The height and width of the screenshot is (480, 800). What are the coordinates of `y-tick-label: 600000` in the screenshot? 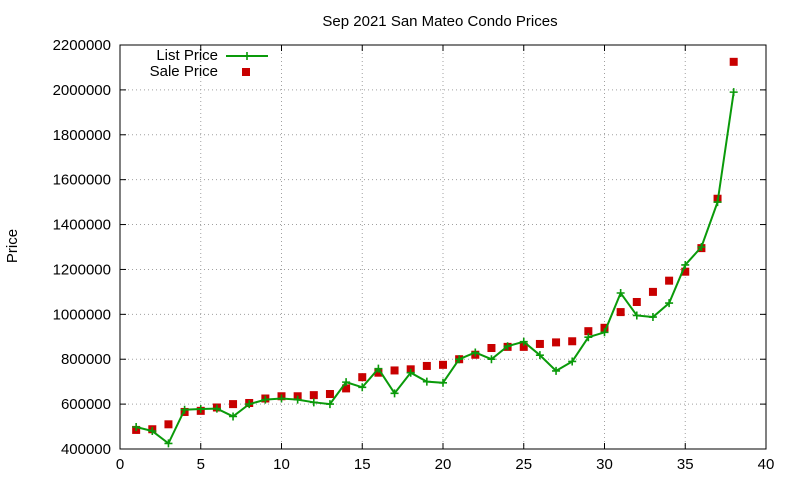 It's located at (86, 404).